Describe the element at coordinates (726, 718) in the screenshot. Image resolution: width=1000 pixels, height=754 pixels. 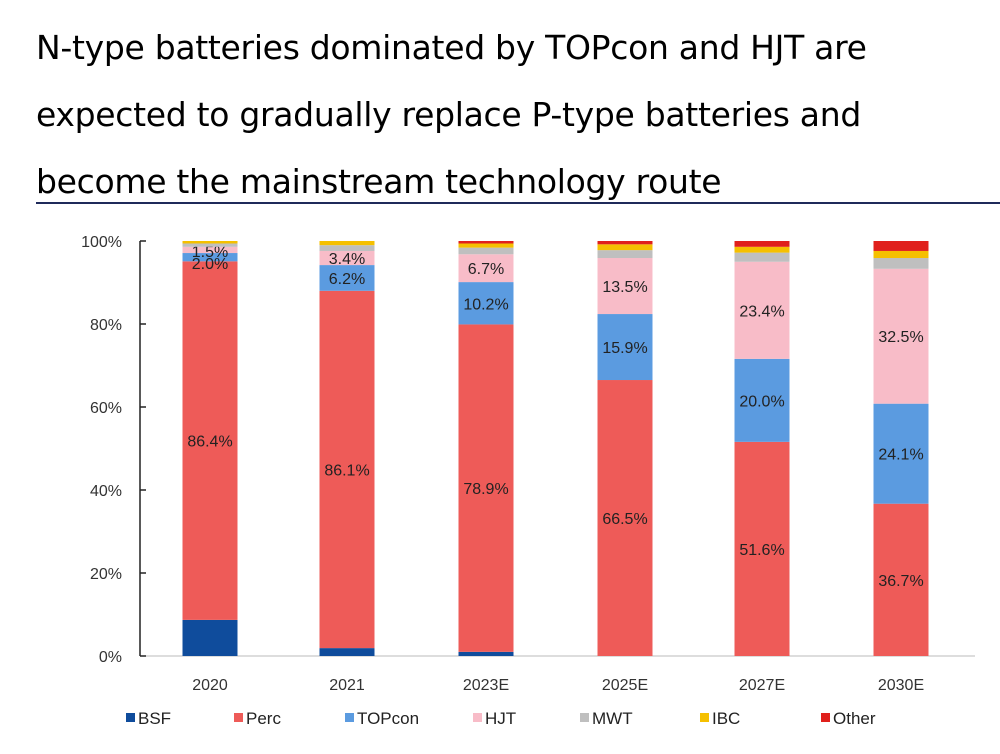
I see `legend-label: IBC` at that location.